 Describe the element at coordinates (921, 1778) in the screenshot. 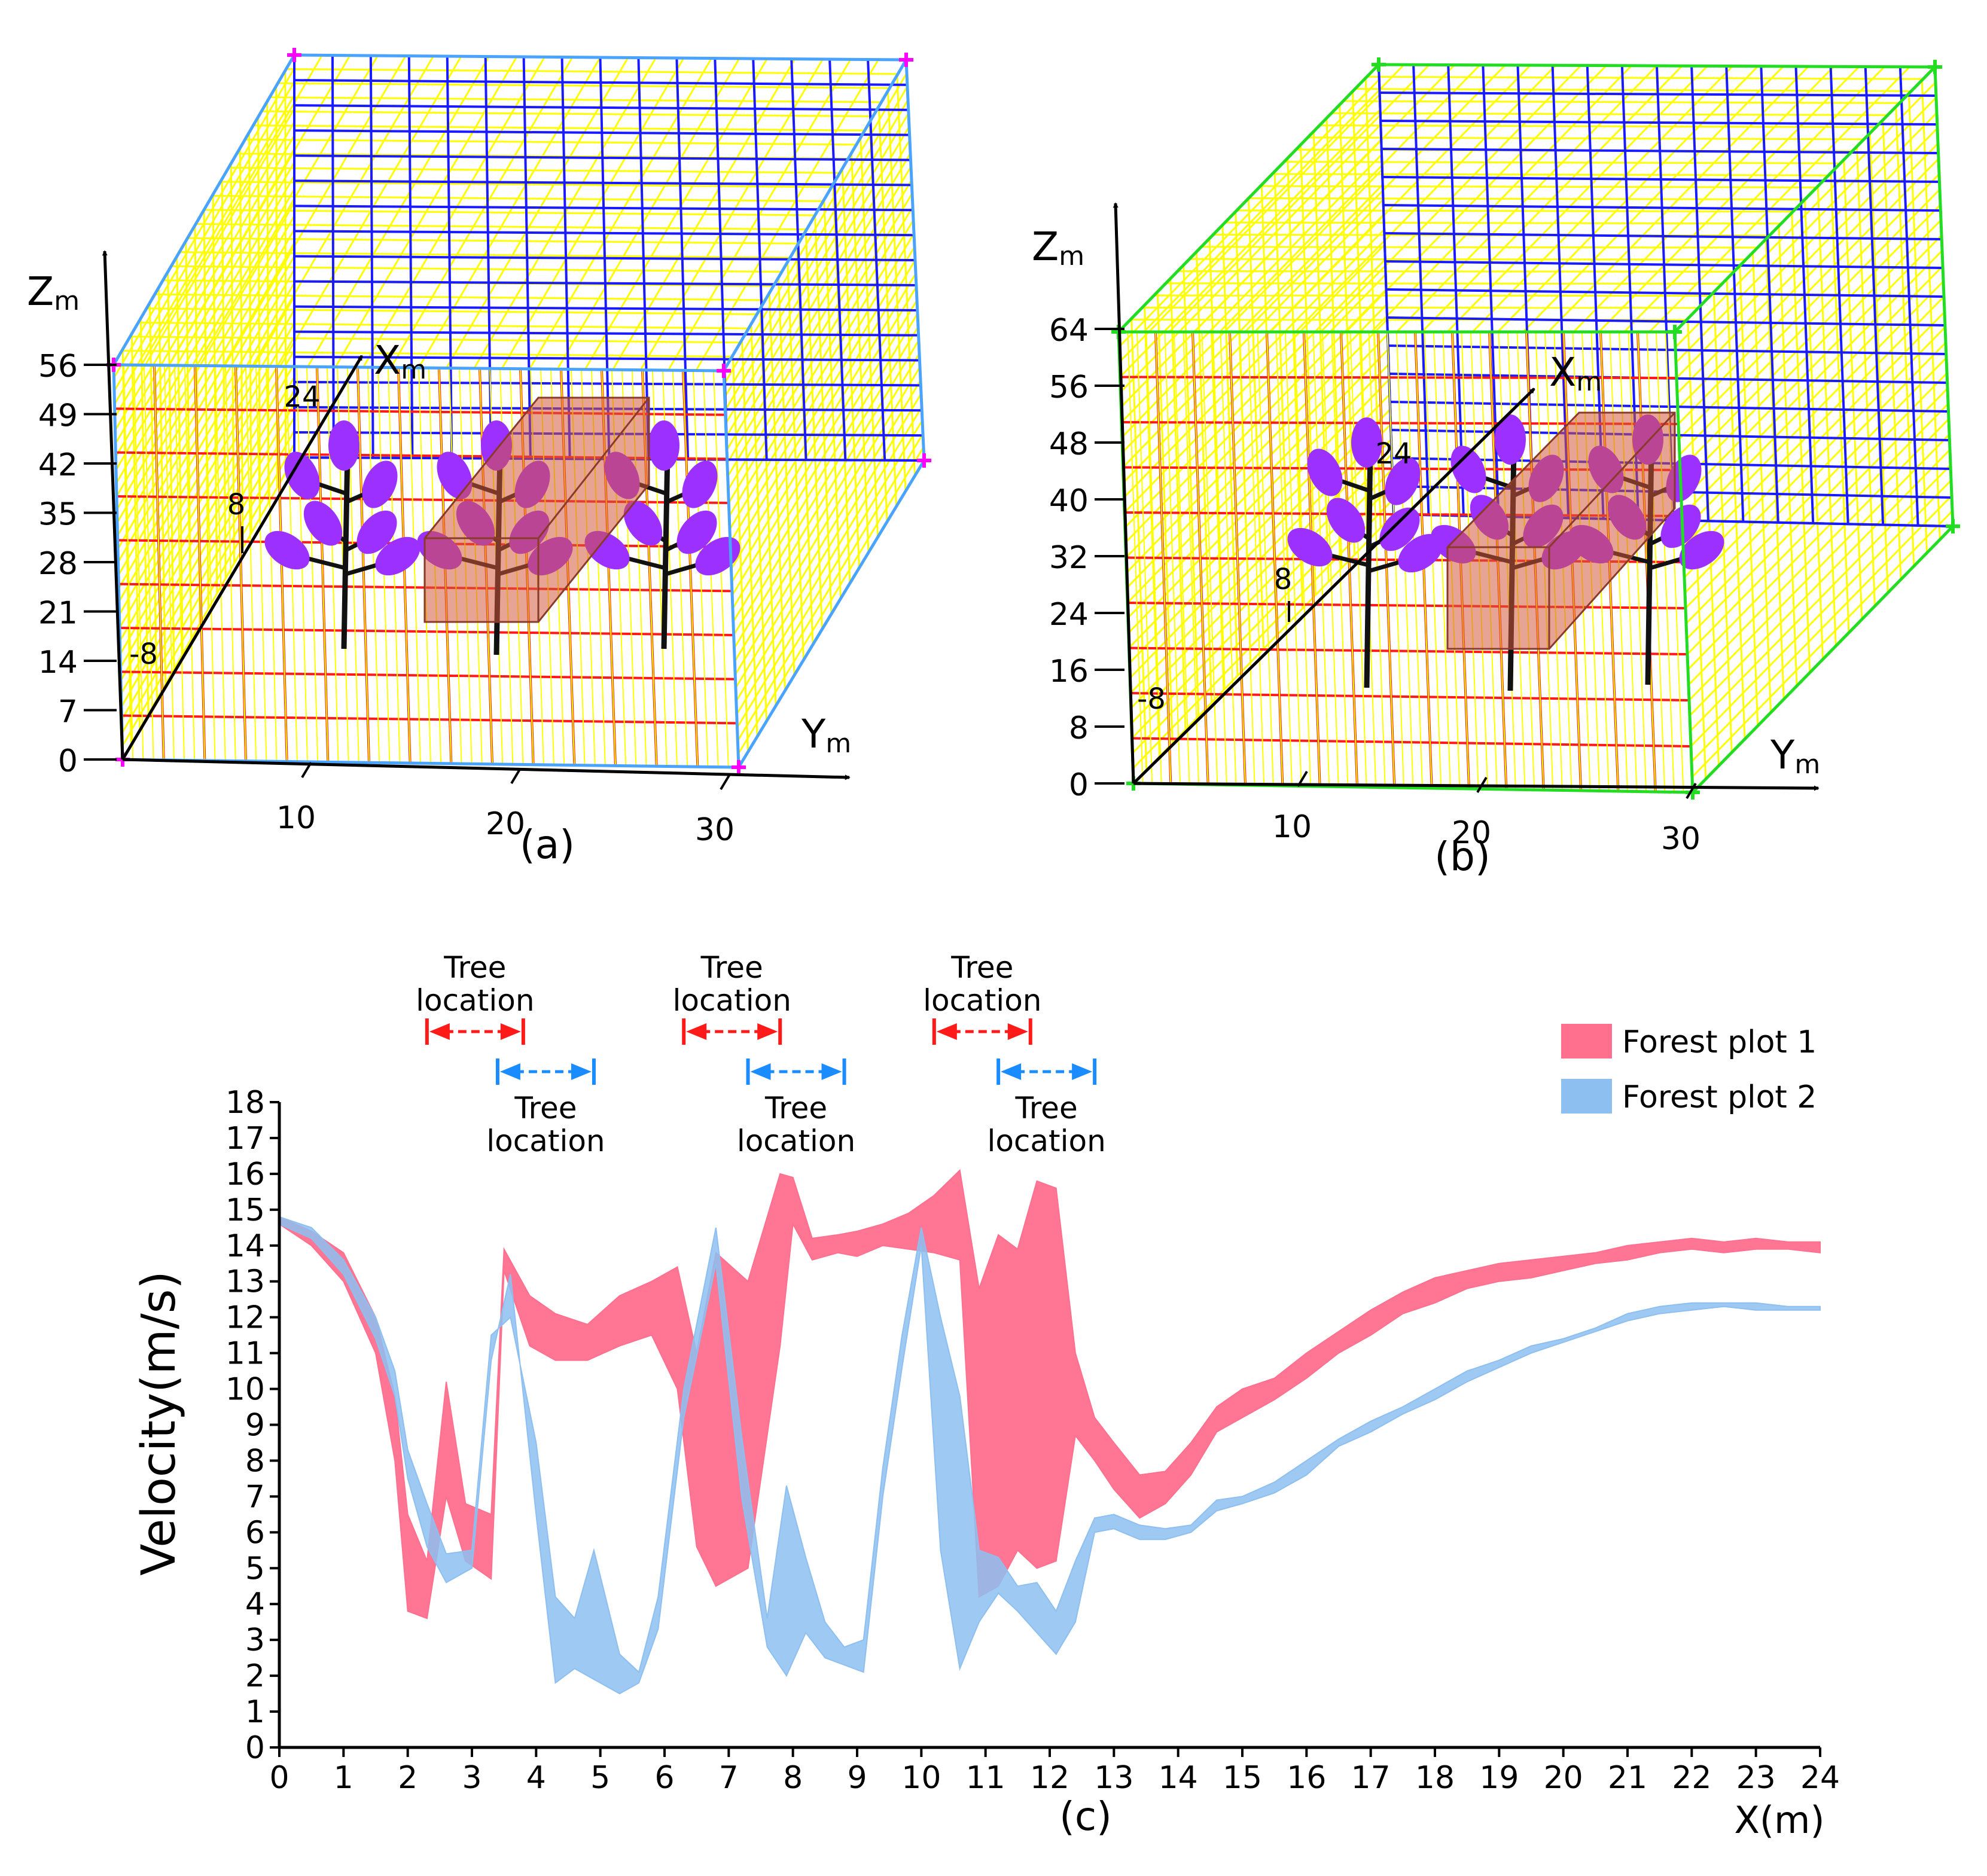

I see `x-tick-label: 10` at that location.